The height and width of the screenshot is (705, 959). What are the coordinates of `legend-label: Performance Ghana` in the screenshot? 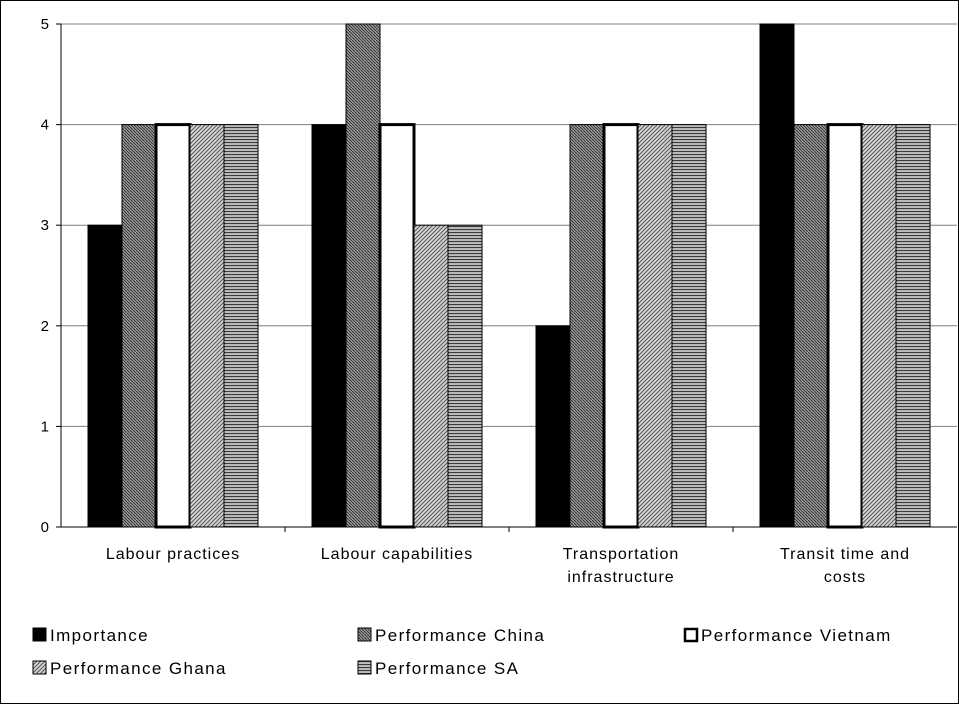 It's located at (138, 668).